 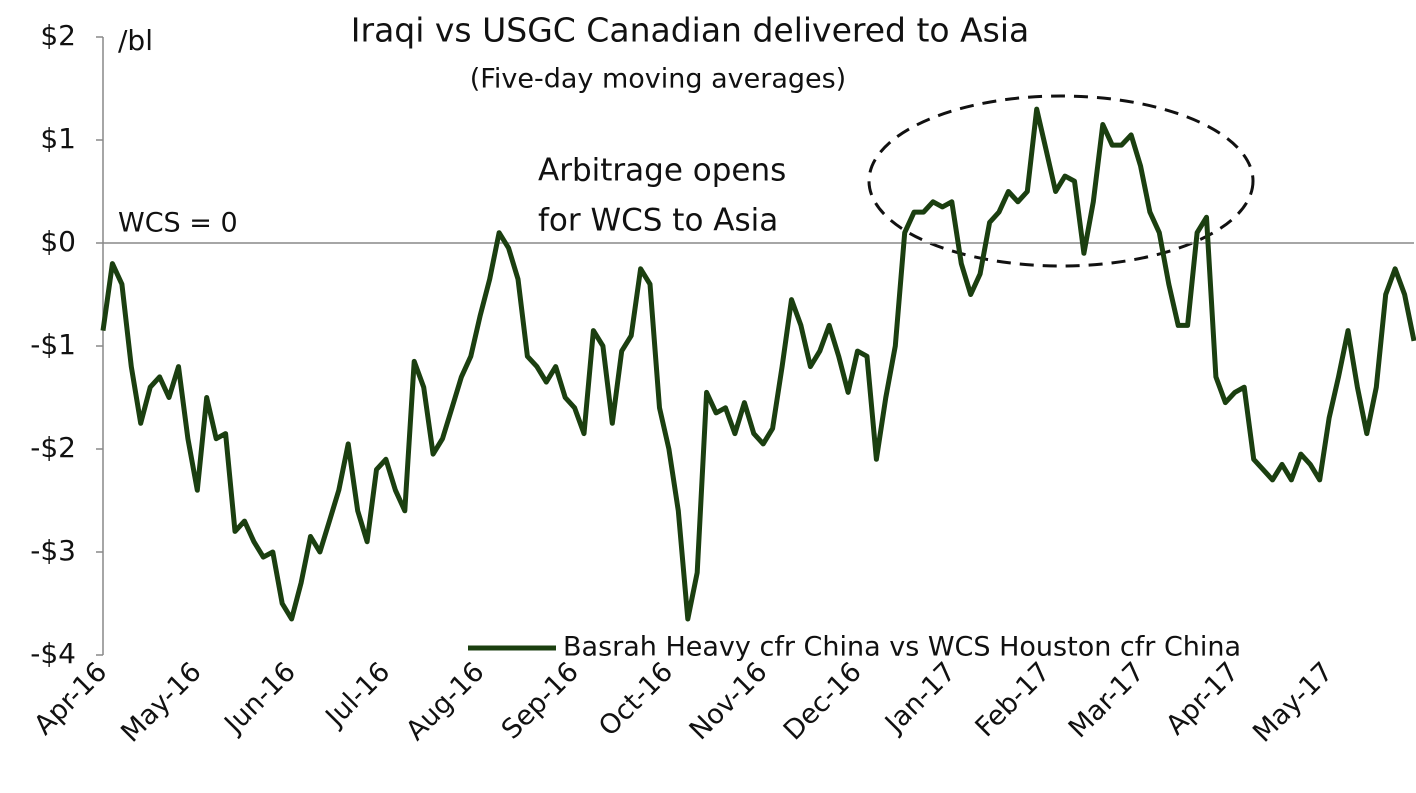 What do you see at coordinates (161, 702) in the screenshot?
I see `x-tick-label: May-16` at bounding box center [161, 702].